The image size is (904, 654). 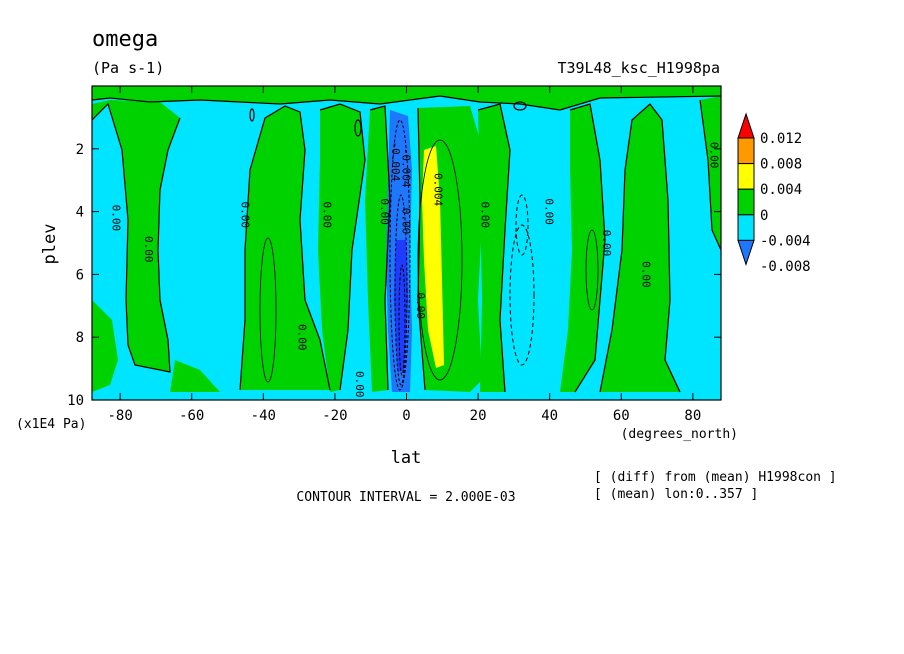 What do you see at coordinates (51, 424) in the screenshot?
I see `y-axis-units: (x1E4 Pa)` at bounding box center [51, 424].